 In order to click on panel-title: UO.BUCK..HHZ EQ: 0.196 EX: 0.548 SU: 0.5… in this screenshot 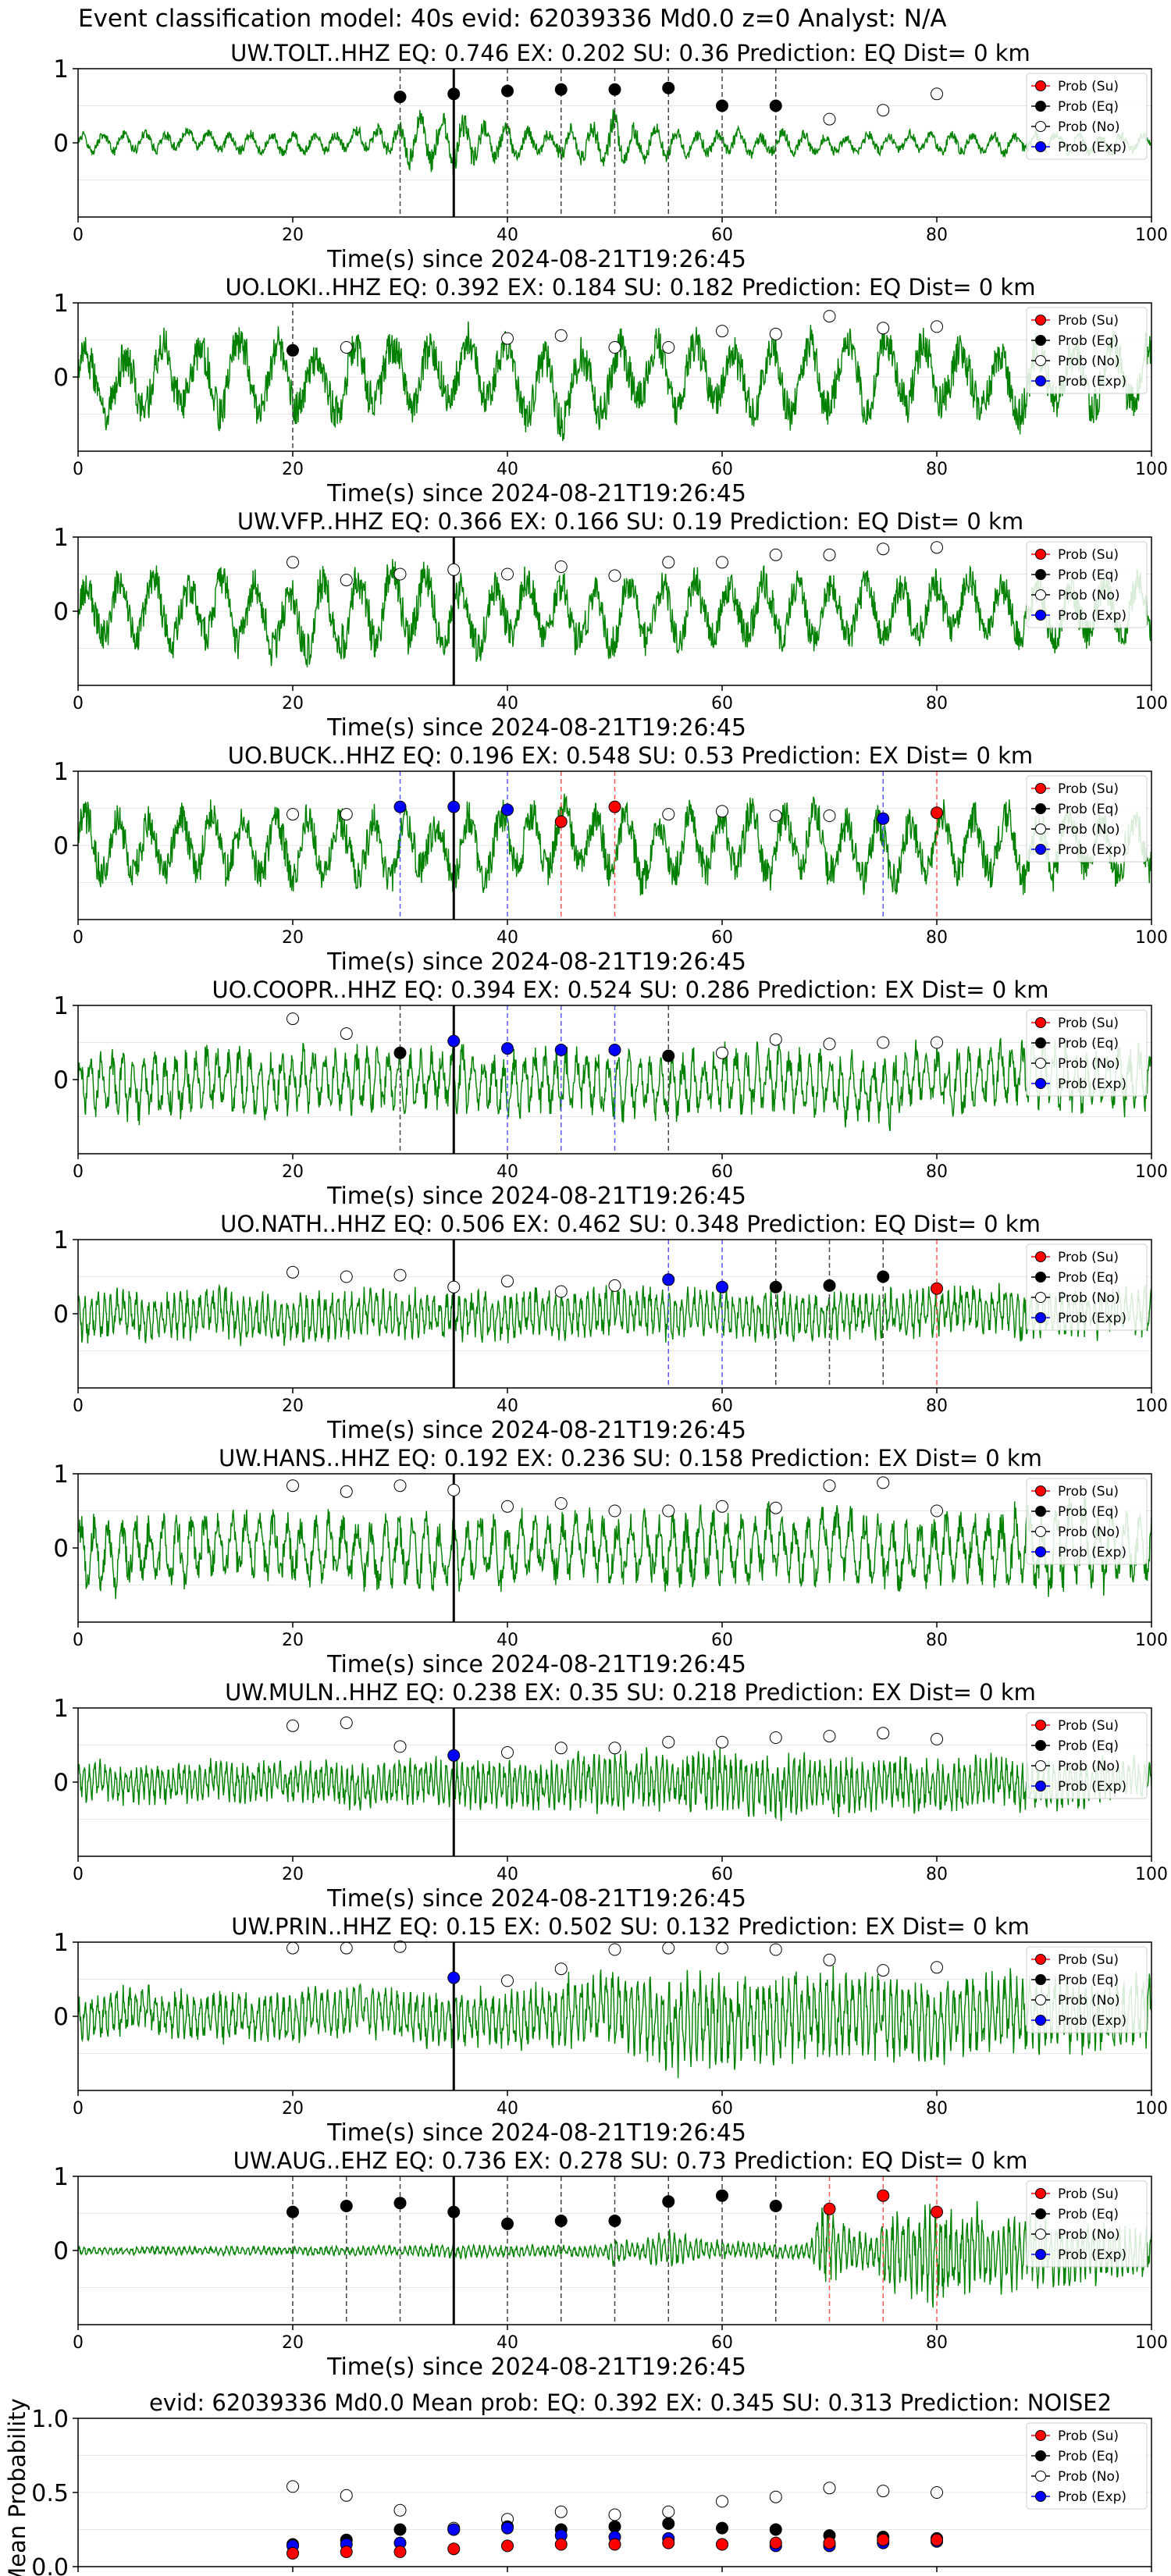, I will do `click(630, 755)`.